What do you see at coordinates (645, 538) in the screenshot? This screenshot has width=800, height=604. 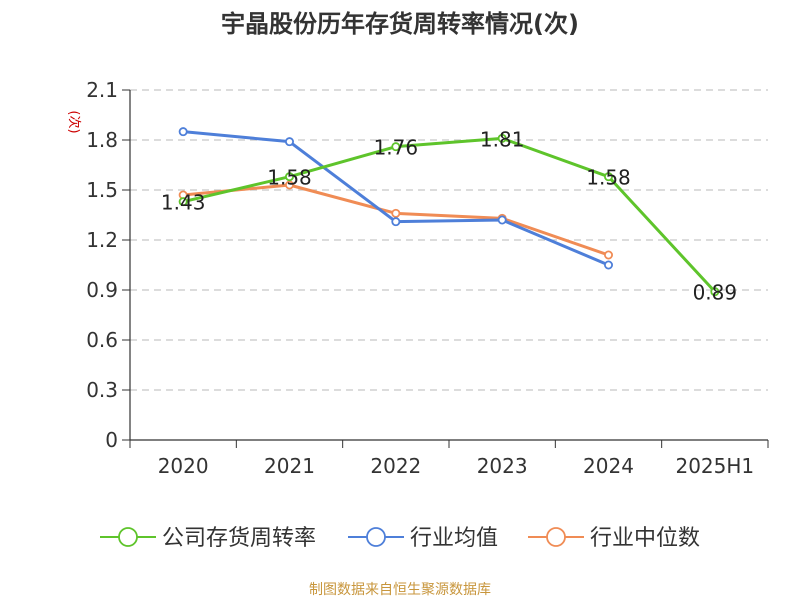 I see `legend-label: 行业中位数` at bounding box center [645, 538].